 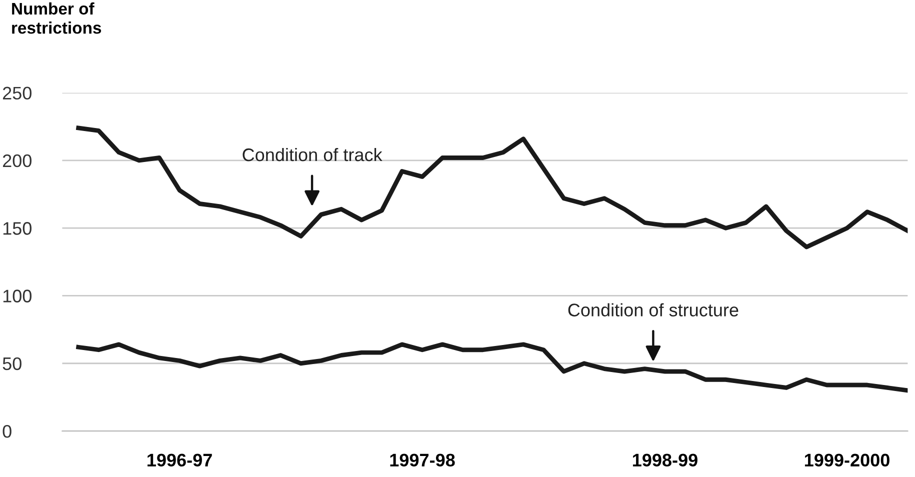 What do you see at coordinates (180, 460) in the screenshot?
I see `x-tick-label: 1996-97` at bounding box center [180, 460].